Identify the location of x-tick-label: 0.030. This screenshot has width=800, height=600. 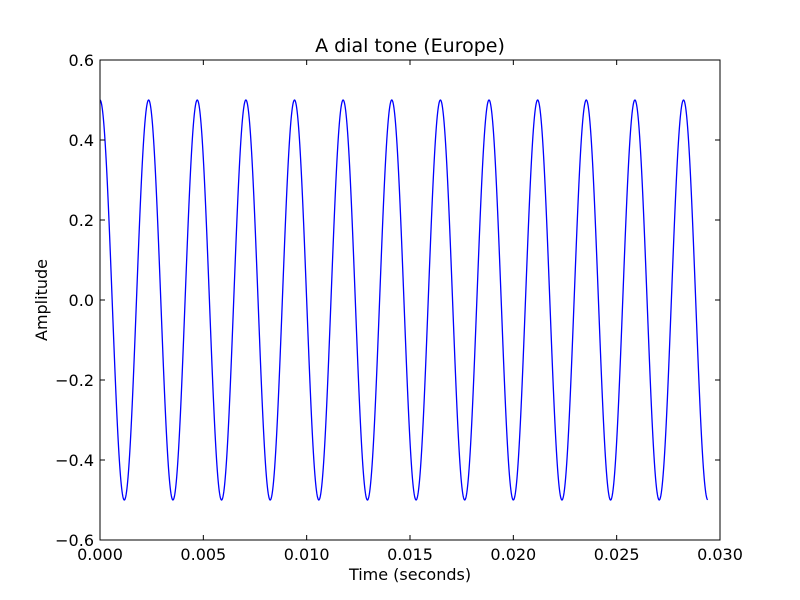
(720, 554).